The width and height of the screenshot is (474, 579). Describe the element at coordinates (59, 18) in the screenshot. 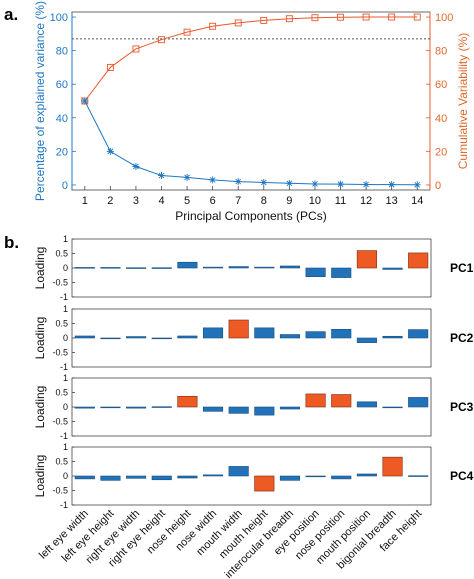

I see `left-y-tick-label: 100` at that location.